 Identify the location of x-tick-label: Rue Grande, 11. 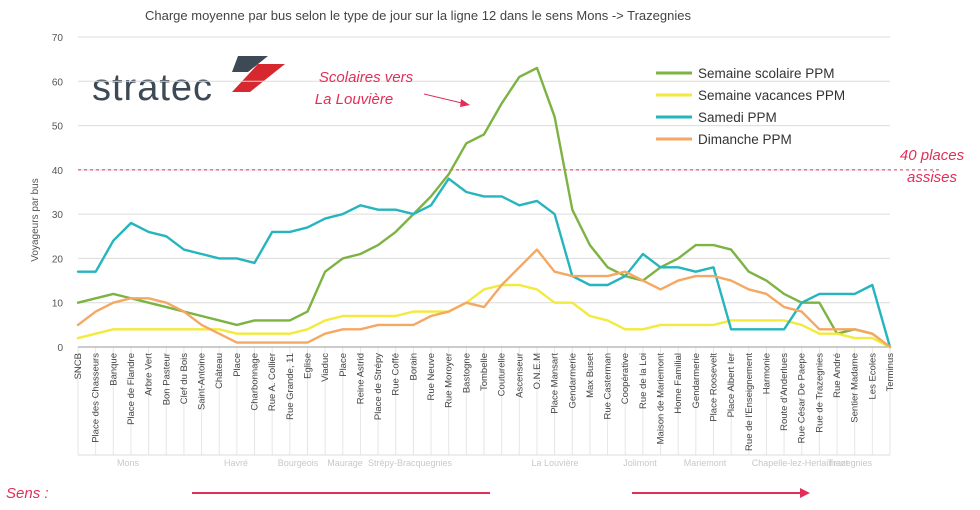
(290, 386).